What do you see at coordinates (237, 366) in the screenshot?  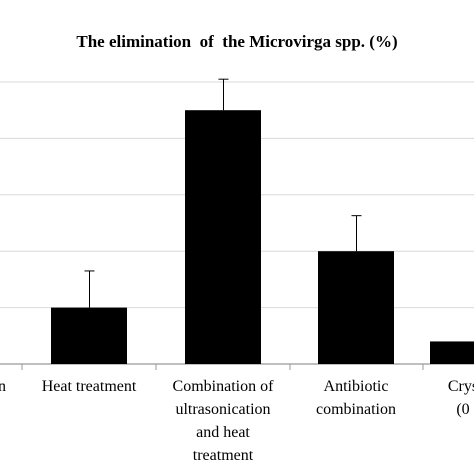 I see `axes` at bounding box center [237, 366].